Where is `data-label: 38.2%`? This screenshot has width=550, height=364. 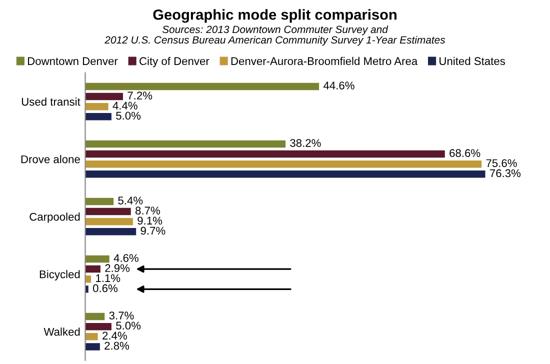 data-label: 38.2% is located at coordinates (305, 143).